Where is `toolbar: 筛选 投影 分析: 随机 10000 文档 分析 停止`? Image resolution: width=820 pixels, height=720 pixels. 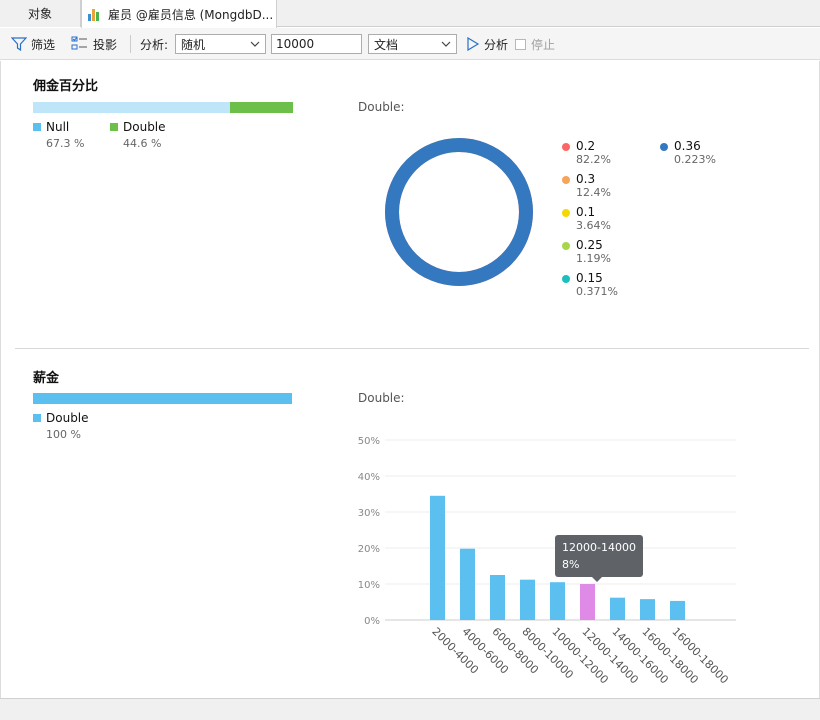
toolbar: 筛选 投影 分析: 随机 10000 文档 分析 停止 is located at coordinates (410, 44).